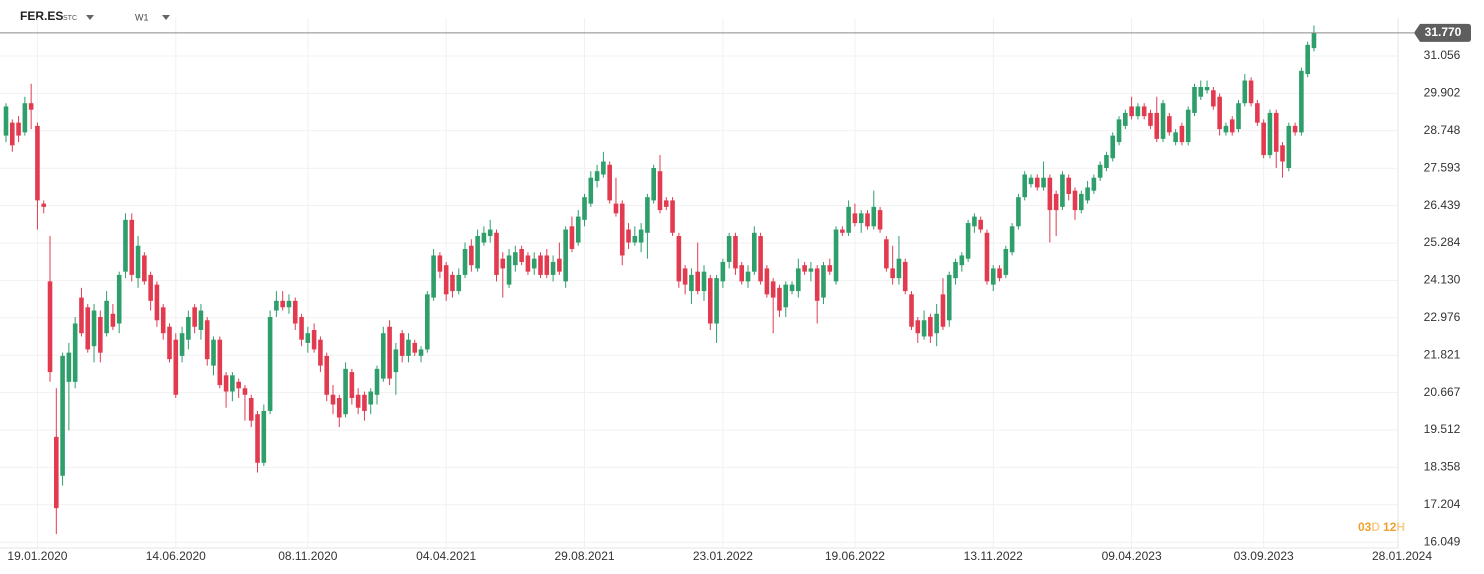  What do you see at coordinates (1442, 354) in the screenshot?
I see `y-tick-label: 21.821` at bounding box center [1442, 354].